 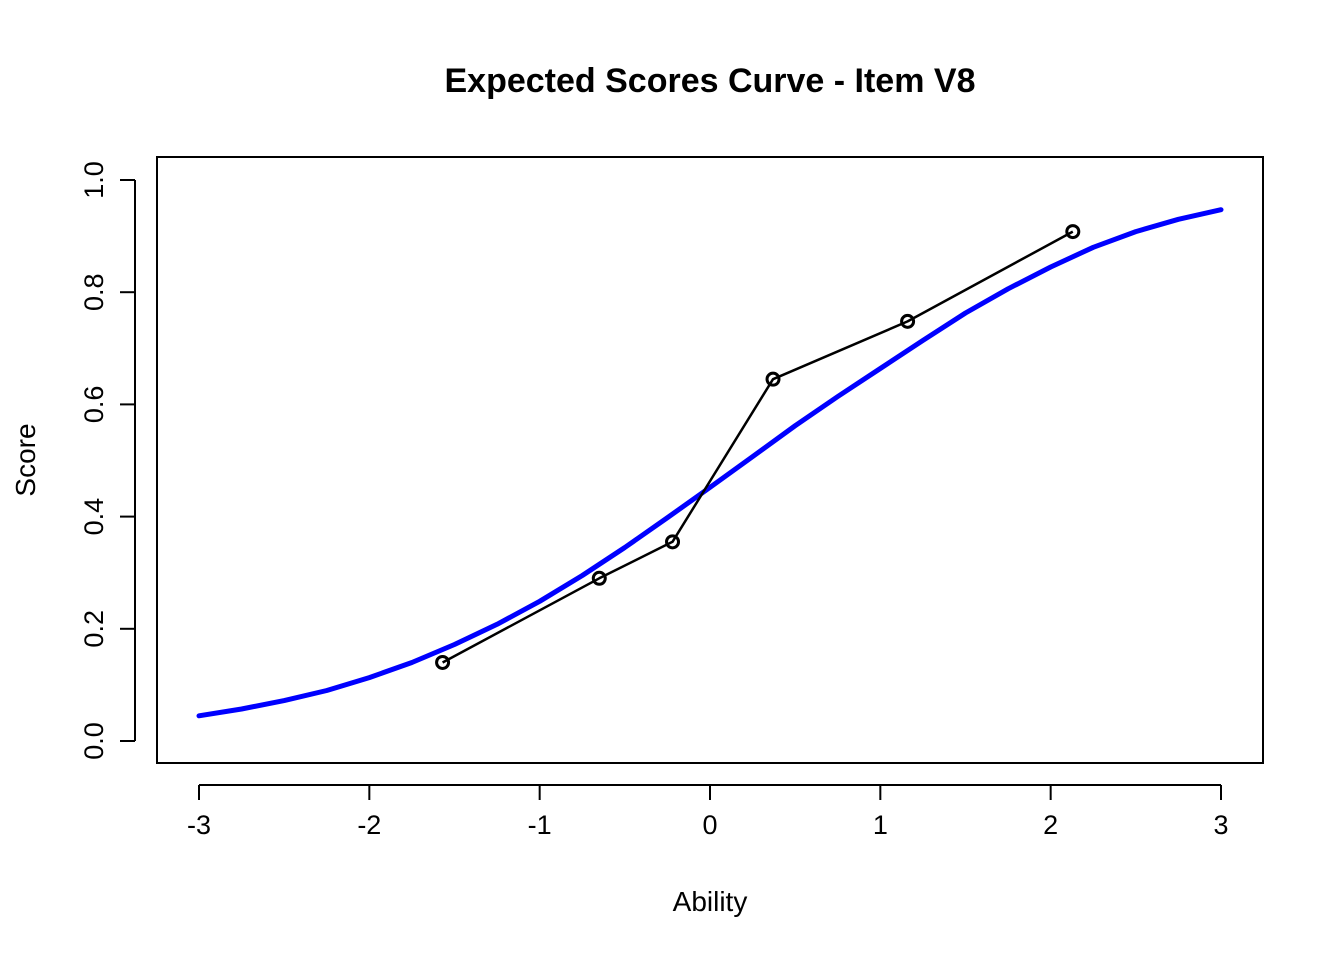 I want to click on y-tick-label: 0.8, so click(x=94, y=292).